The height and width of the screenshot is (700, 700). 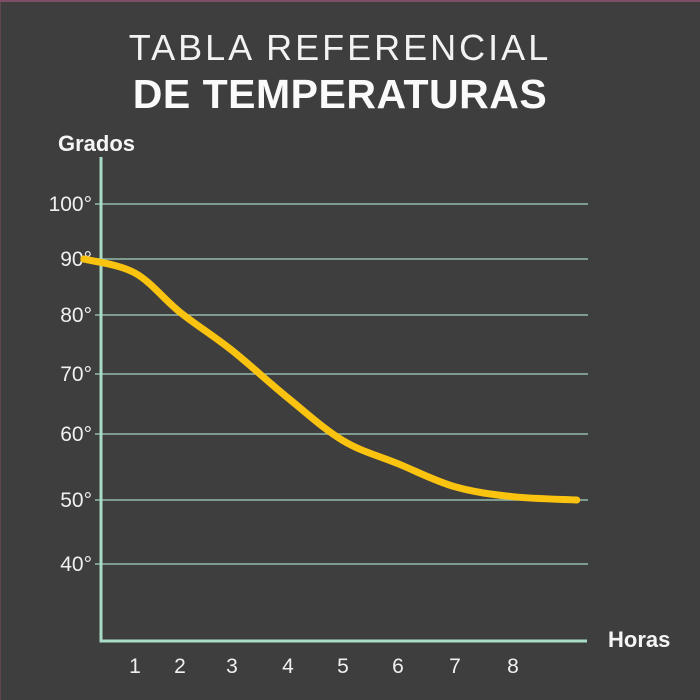 I want to click on x-tick-label-4: 4, so click(x=288, y=666).